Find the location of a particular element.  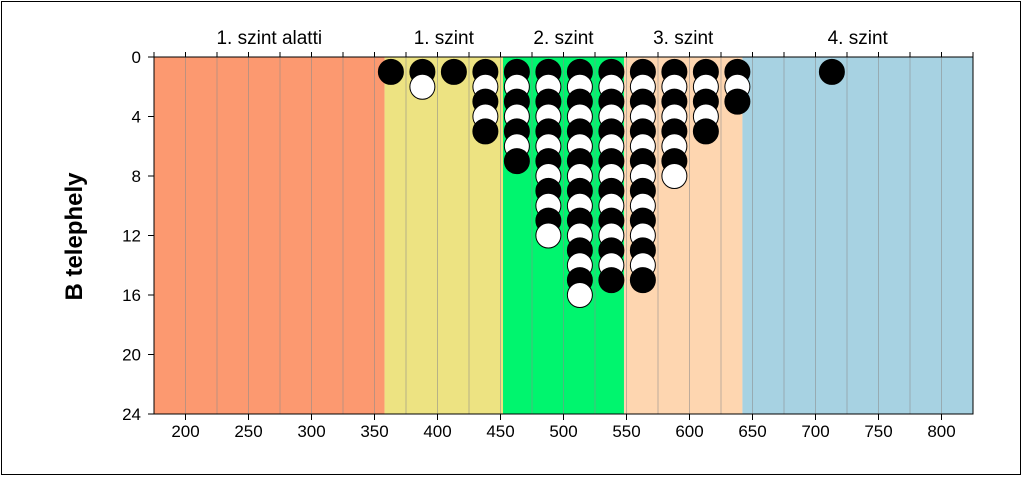

y-tick-label-5: 20 is located at coordinates (131, 355).